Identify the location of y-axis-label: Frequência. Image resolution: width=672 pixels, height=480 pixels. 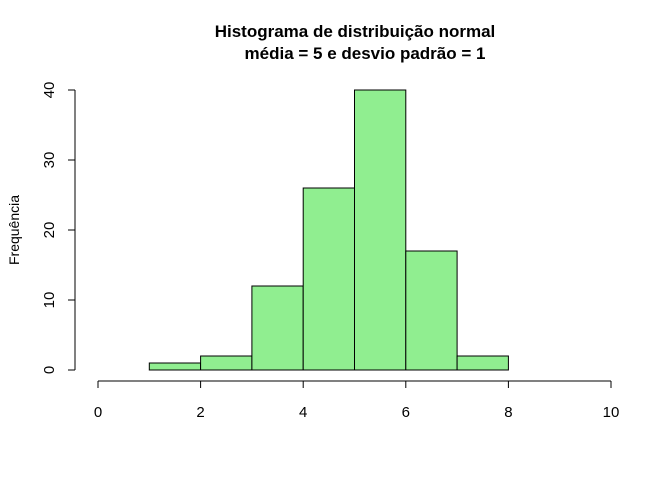
(14, 230).